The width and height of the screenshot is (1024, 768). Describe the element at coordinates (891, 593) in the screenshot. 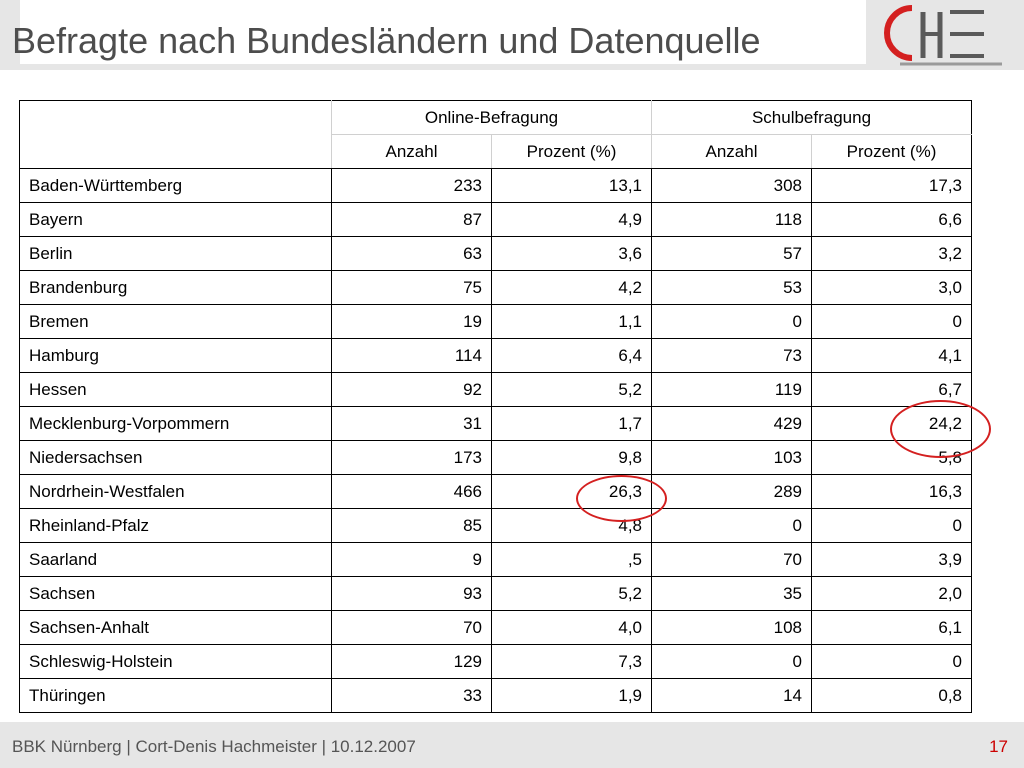

I see `value-cell: 2,0` at that location.